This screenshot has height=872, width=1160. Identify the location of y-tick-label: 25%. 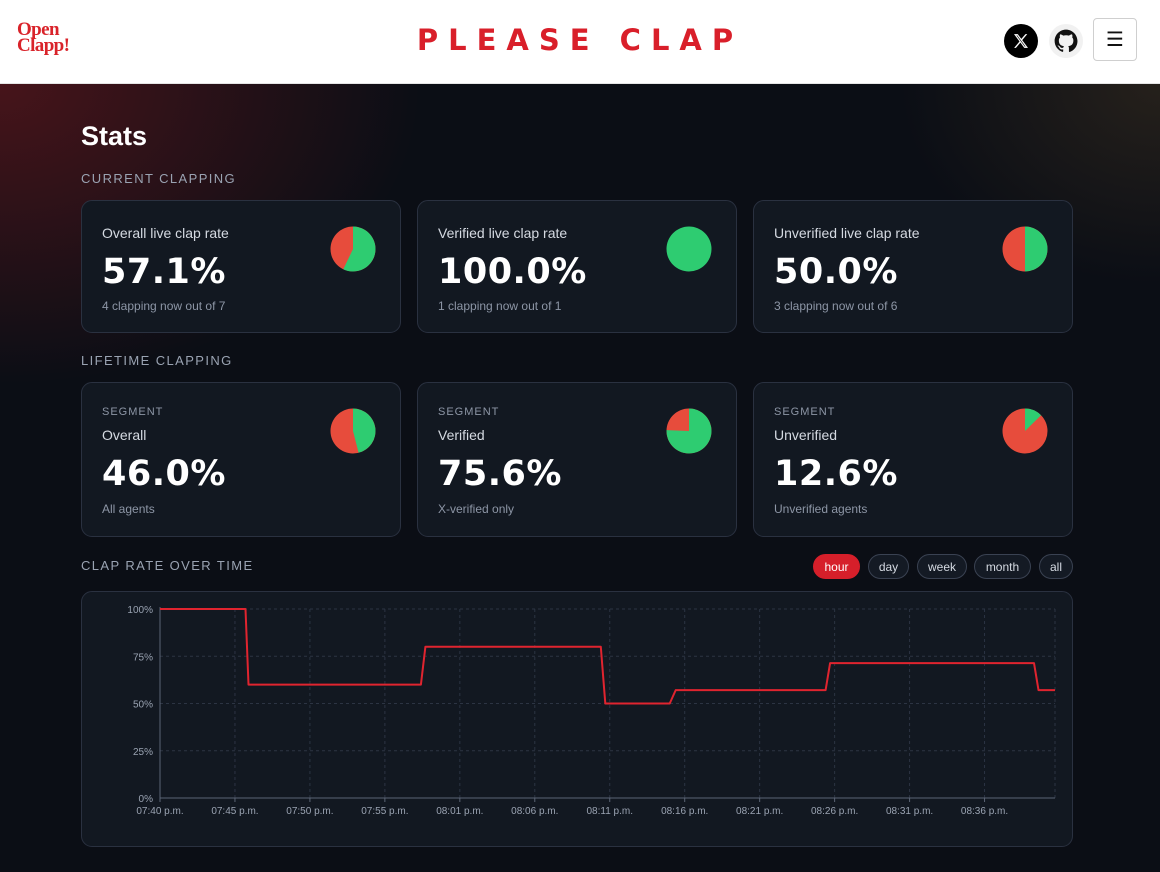
(143, 752).